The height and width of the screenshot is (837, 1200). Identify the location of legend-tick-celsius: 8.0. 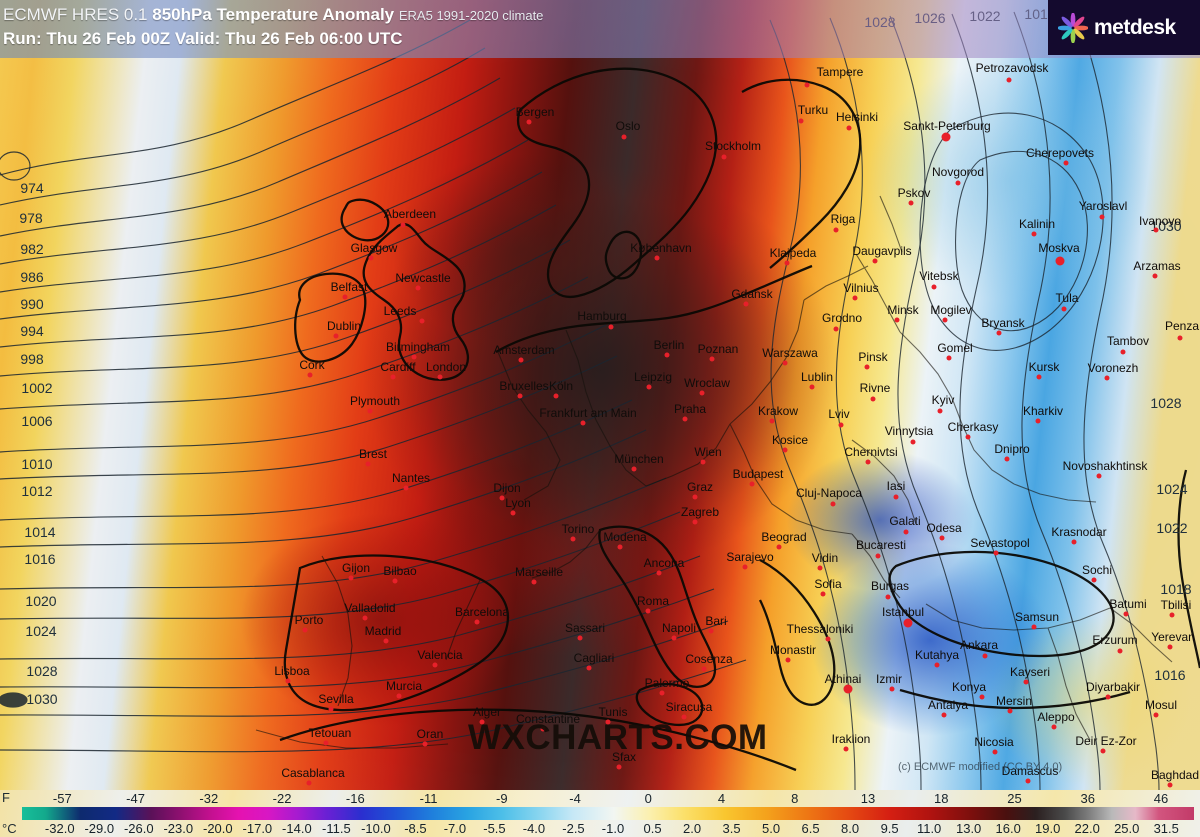
(850, 828).